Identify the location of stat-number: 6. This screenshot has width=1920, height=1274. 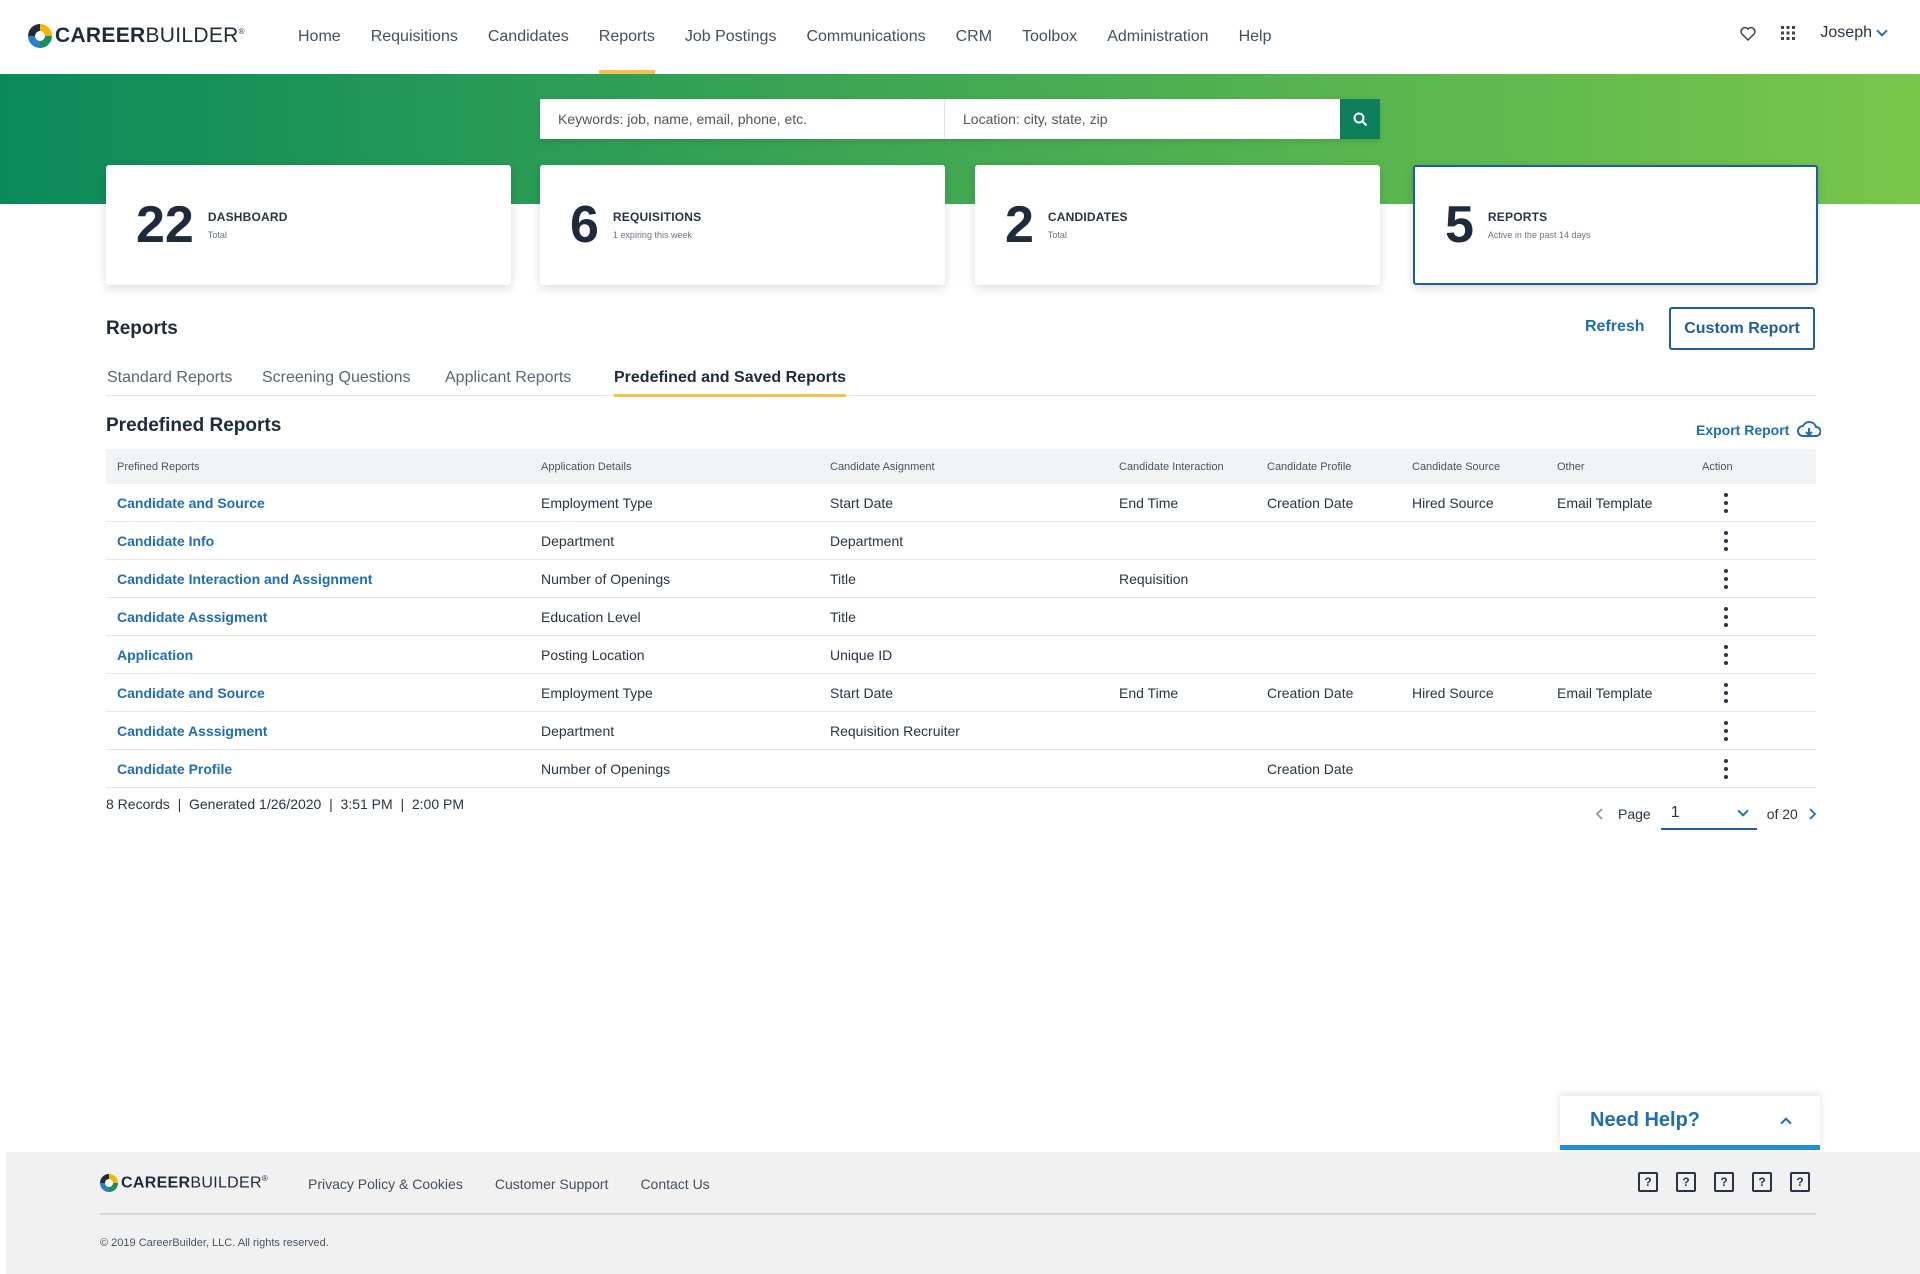
(584, 225).